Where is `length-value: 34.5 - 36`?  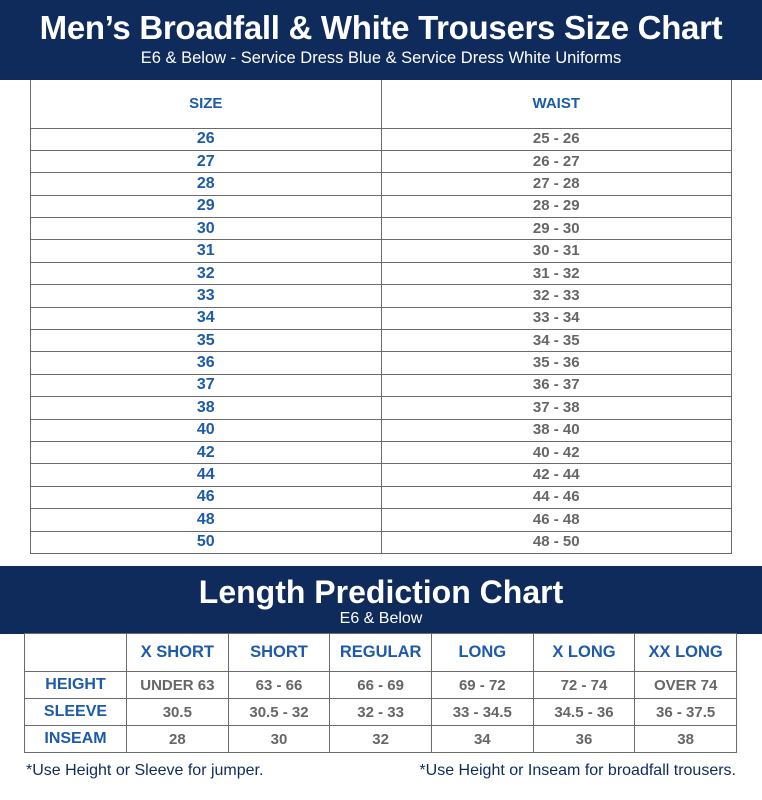 length-value: 34.5 - 36 is located at coordinates (584, 712).